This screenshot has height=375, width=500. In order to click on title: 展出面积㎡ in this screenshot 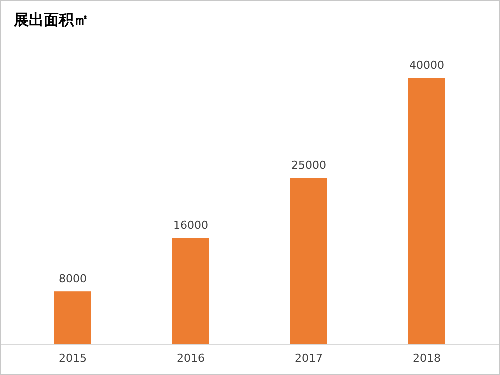, I will do `click(51, 20)`.